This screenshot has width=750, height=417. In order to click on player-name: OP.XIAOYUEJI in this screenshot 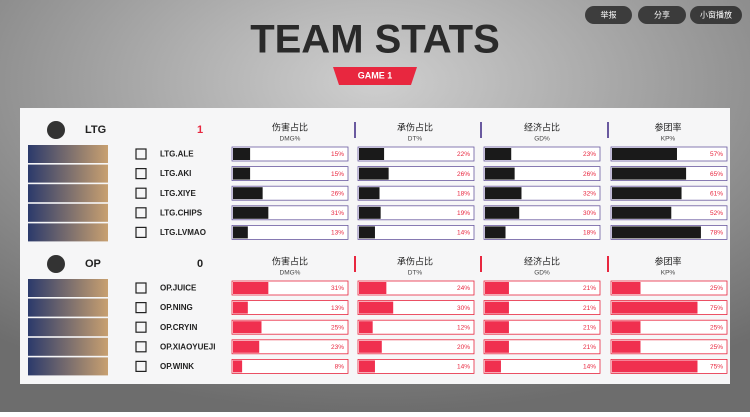, I will do `click(187, 346)`.